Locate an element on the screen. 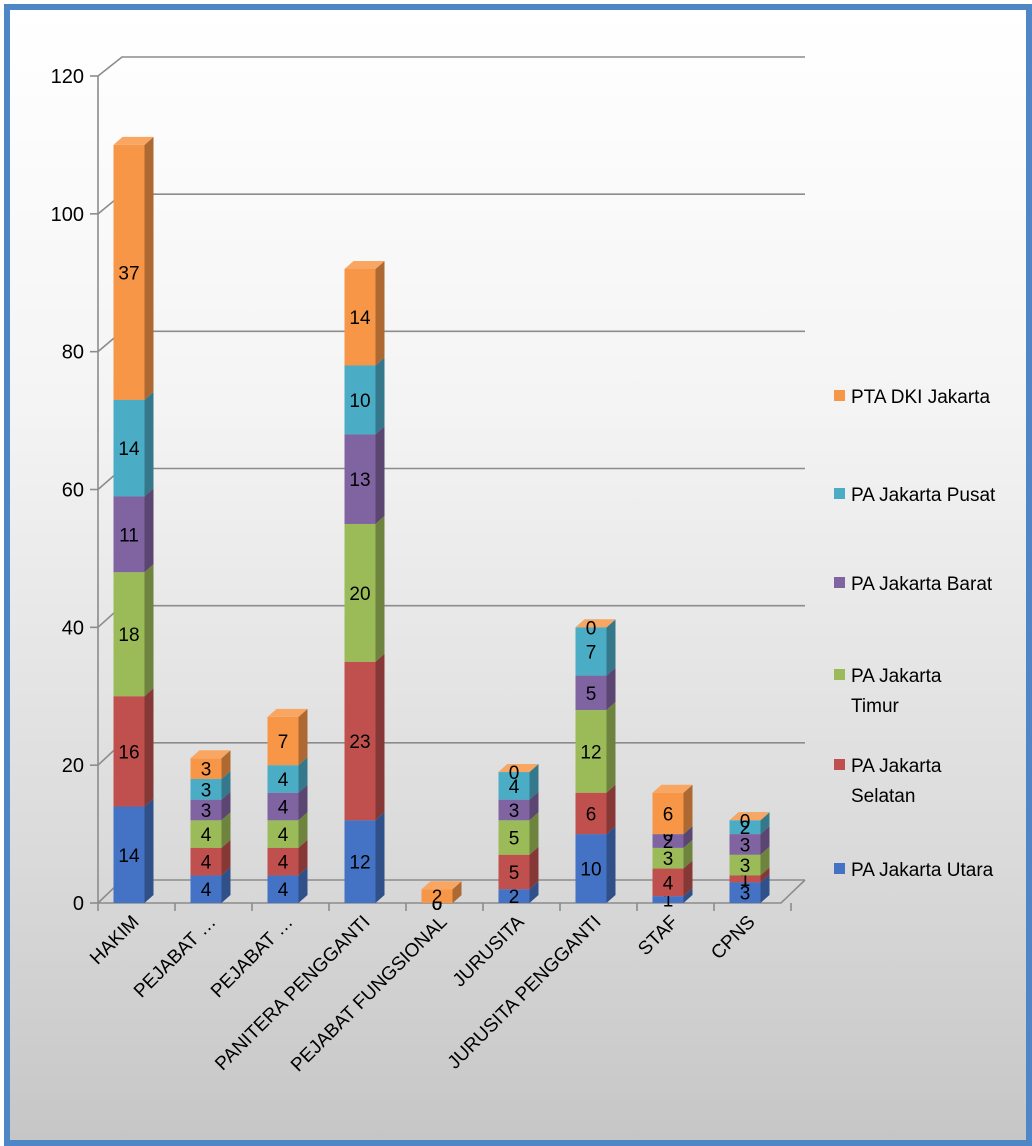 This screenshot has width=1032, height=1146. legend-label: PA Jakarta Pusat is located at coordinates (923, 495).